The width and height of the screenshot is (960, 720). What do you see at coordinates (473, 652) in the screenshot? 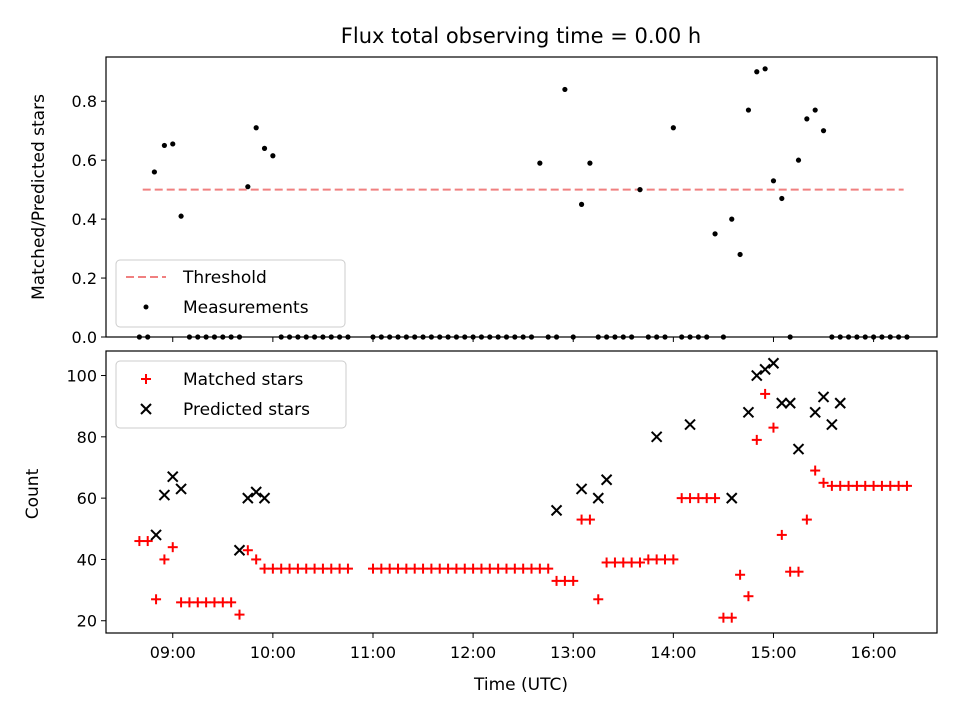
I see `x-tick-label: 12:00` at bounding box center [473, 652].